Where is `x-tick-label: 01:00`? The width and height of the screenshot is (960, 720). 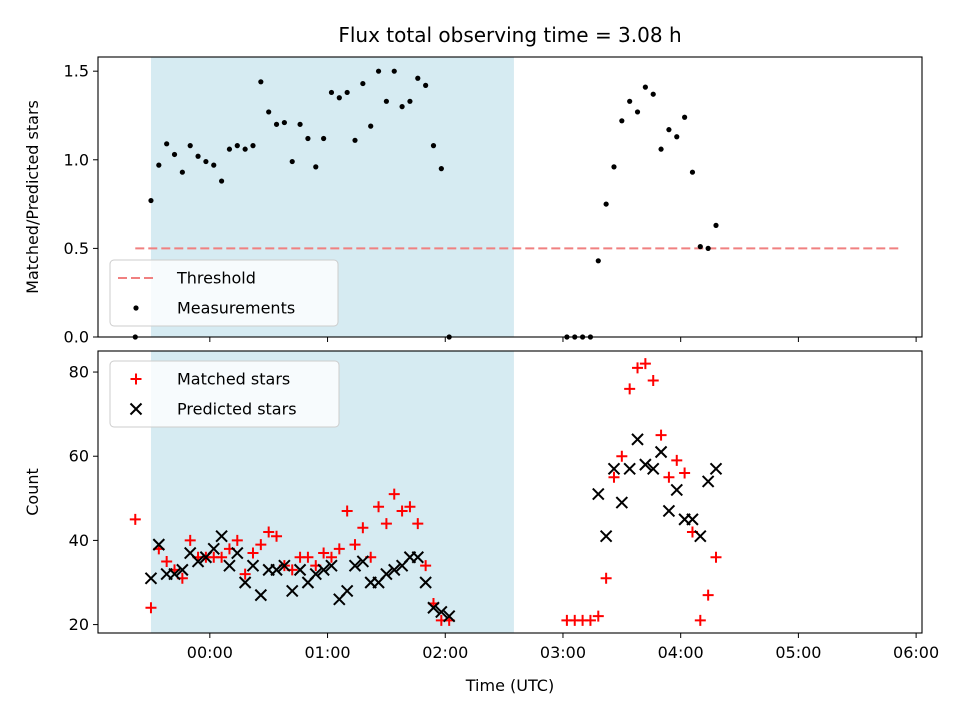 x-tick-label: 01:00 is located at coordinates (327, 652).